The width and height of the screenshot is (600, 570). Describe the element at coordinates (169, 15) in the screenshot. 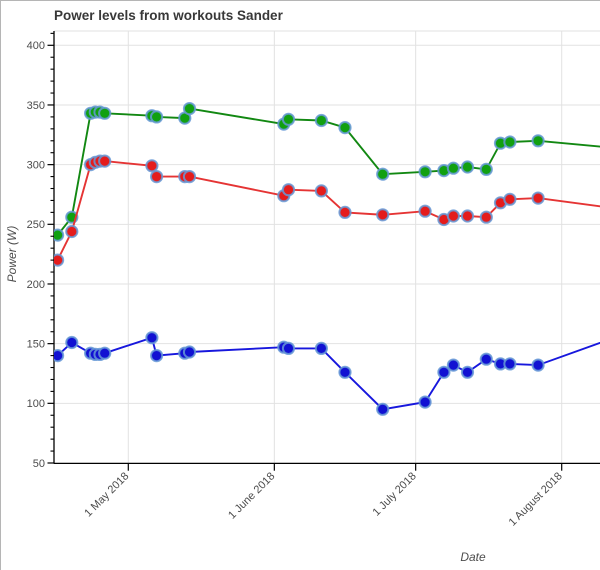

I see `chart-title: Power levels from workouts Sander` at that location.